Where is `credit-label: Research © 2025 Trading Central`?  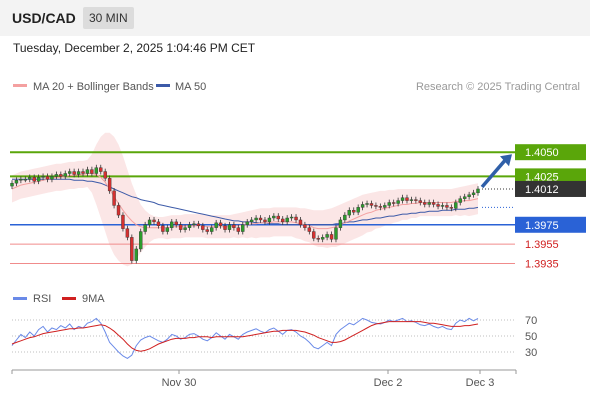 credit-label: Research © 2025 Trading Central is located at coordinates (498, 87).